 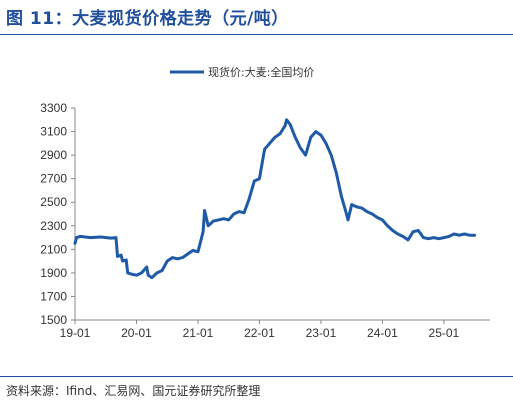 I want to click on y-tick-label: 2300, so click(x=53, y=226).